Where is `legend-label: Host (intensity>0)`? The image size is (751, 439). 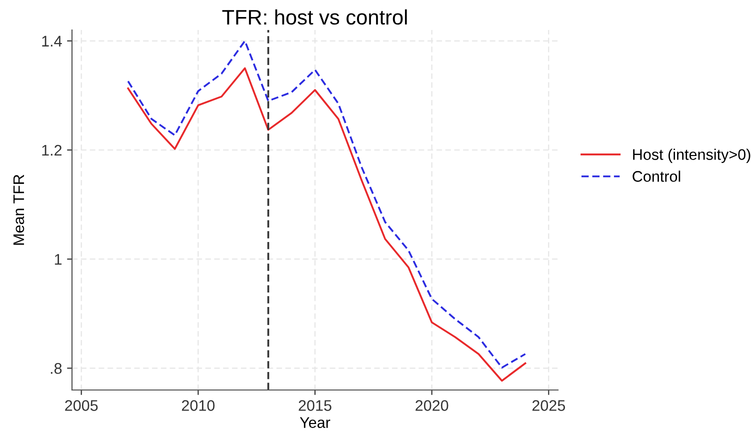 legend-label: Host (intensity>0) is located at coordinates (691, 155).